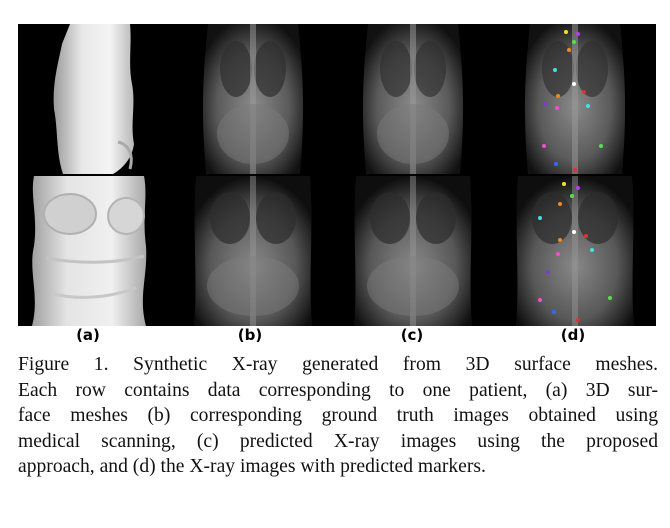 This screenshot has width=670, height=528. Describe the element at coordinates (573, 335) in the screenshot. I see `panel-label-d: (d)` at that location.